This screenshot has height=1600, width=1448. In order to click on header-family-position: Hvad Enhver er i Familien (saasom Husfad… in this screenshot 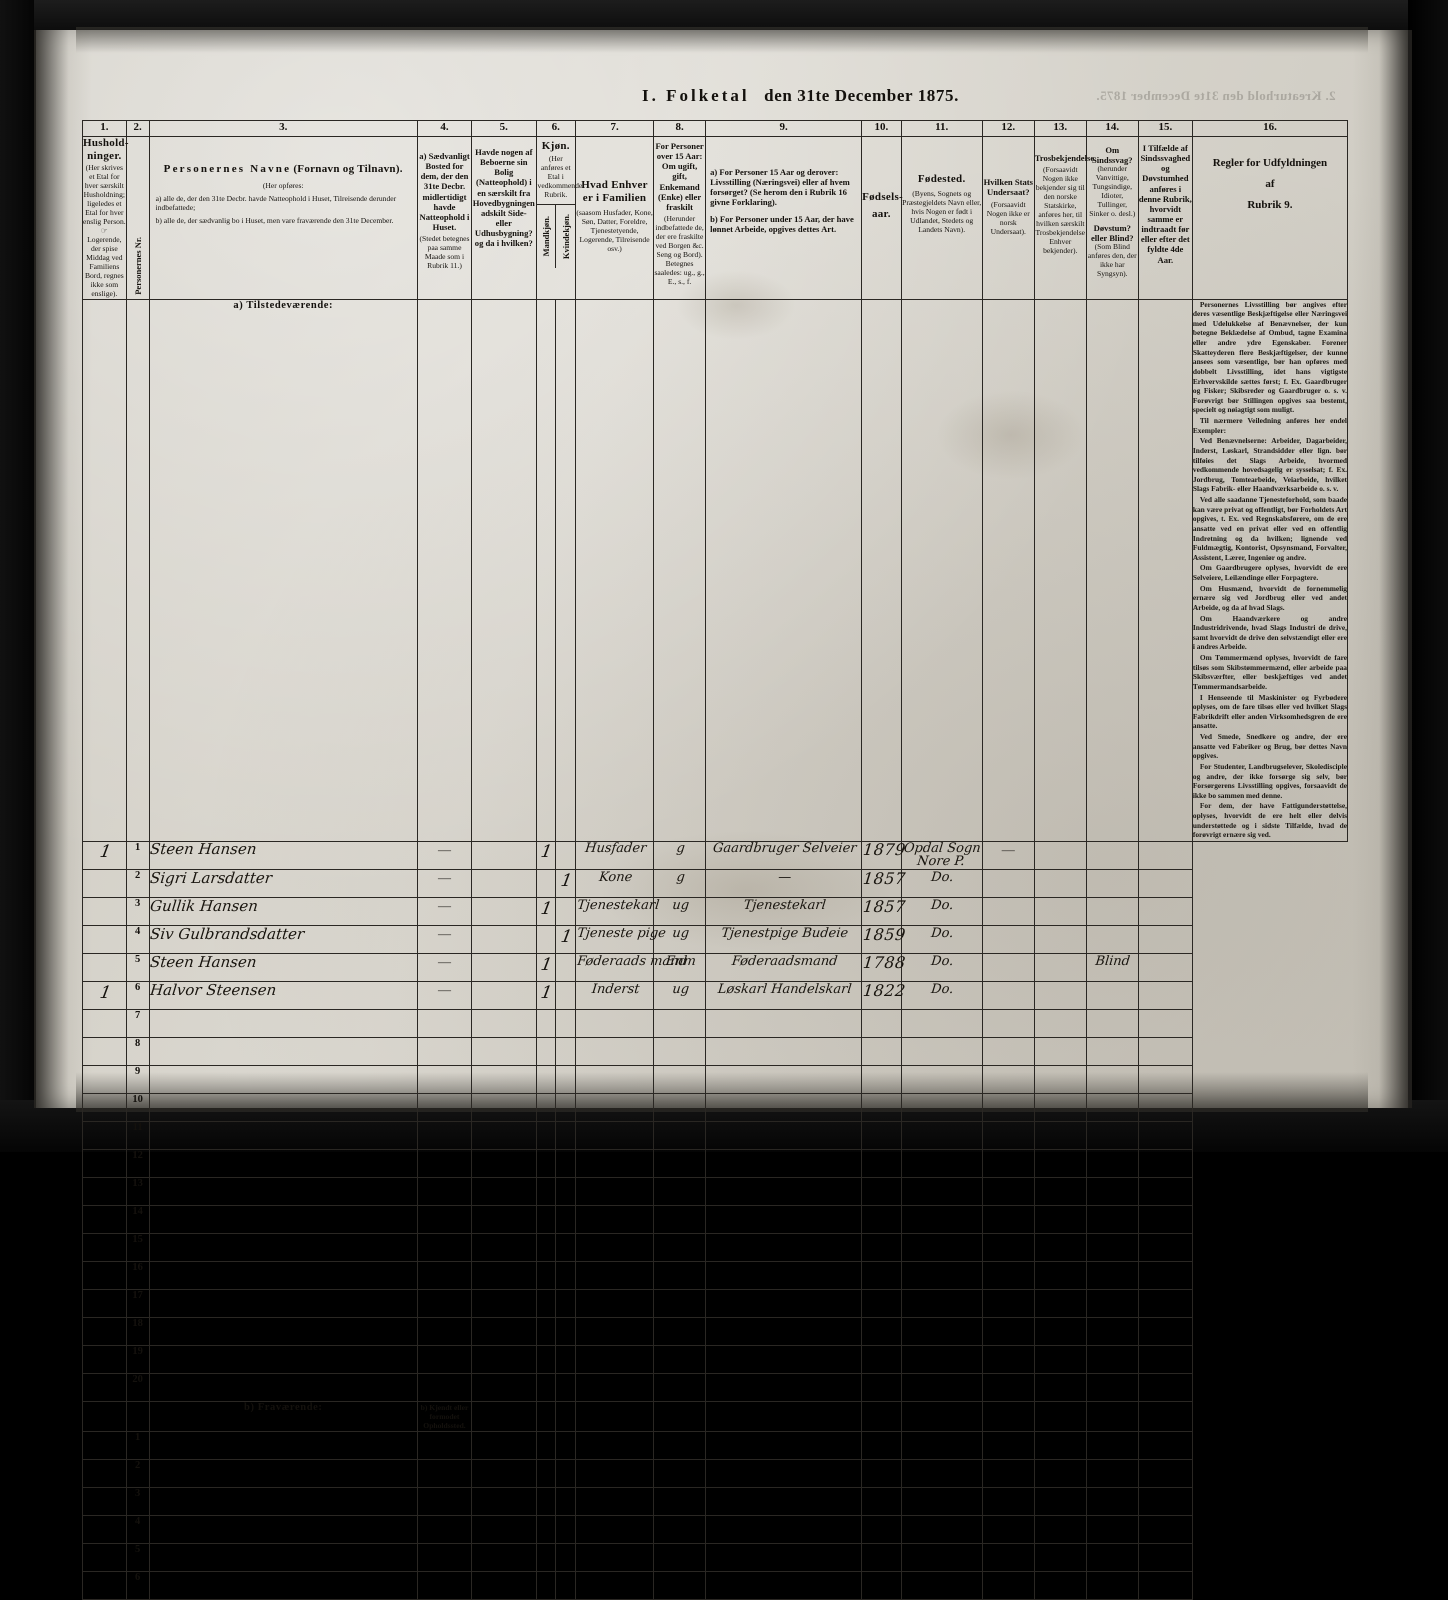, I will do `click(615, 218)`.